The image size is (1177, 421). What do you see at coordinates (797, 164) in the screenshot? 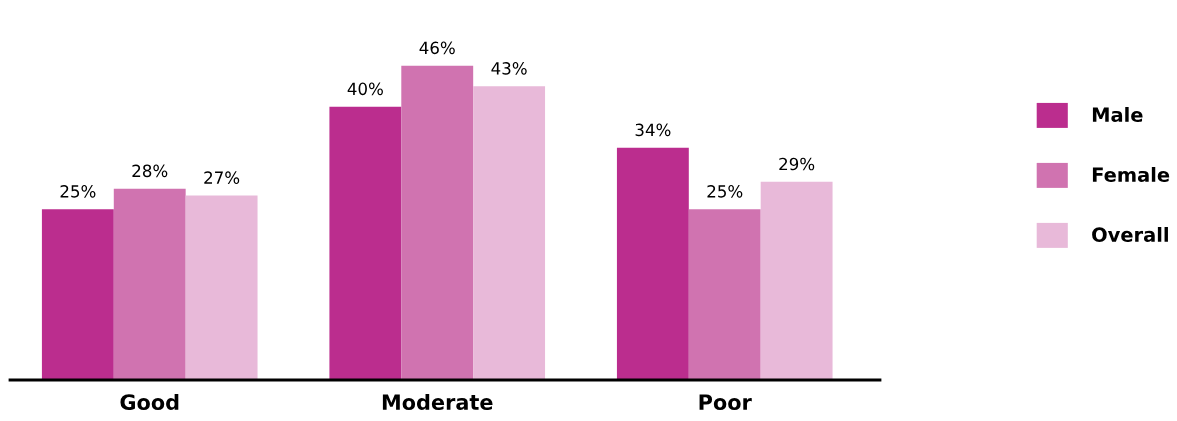
I see `data-label: 29%` at bounding box center [797, 164].